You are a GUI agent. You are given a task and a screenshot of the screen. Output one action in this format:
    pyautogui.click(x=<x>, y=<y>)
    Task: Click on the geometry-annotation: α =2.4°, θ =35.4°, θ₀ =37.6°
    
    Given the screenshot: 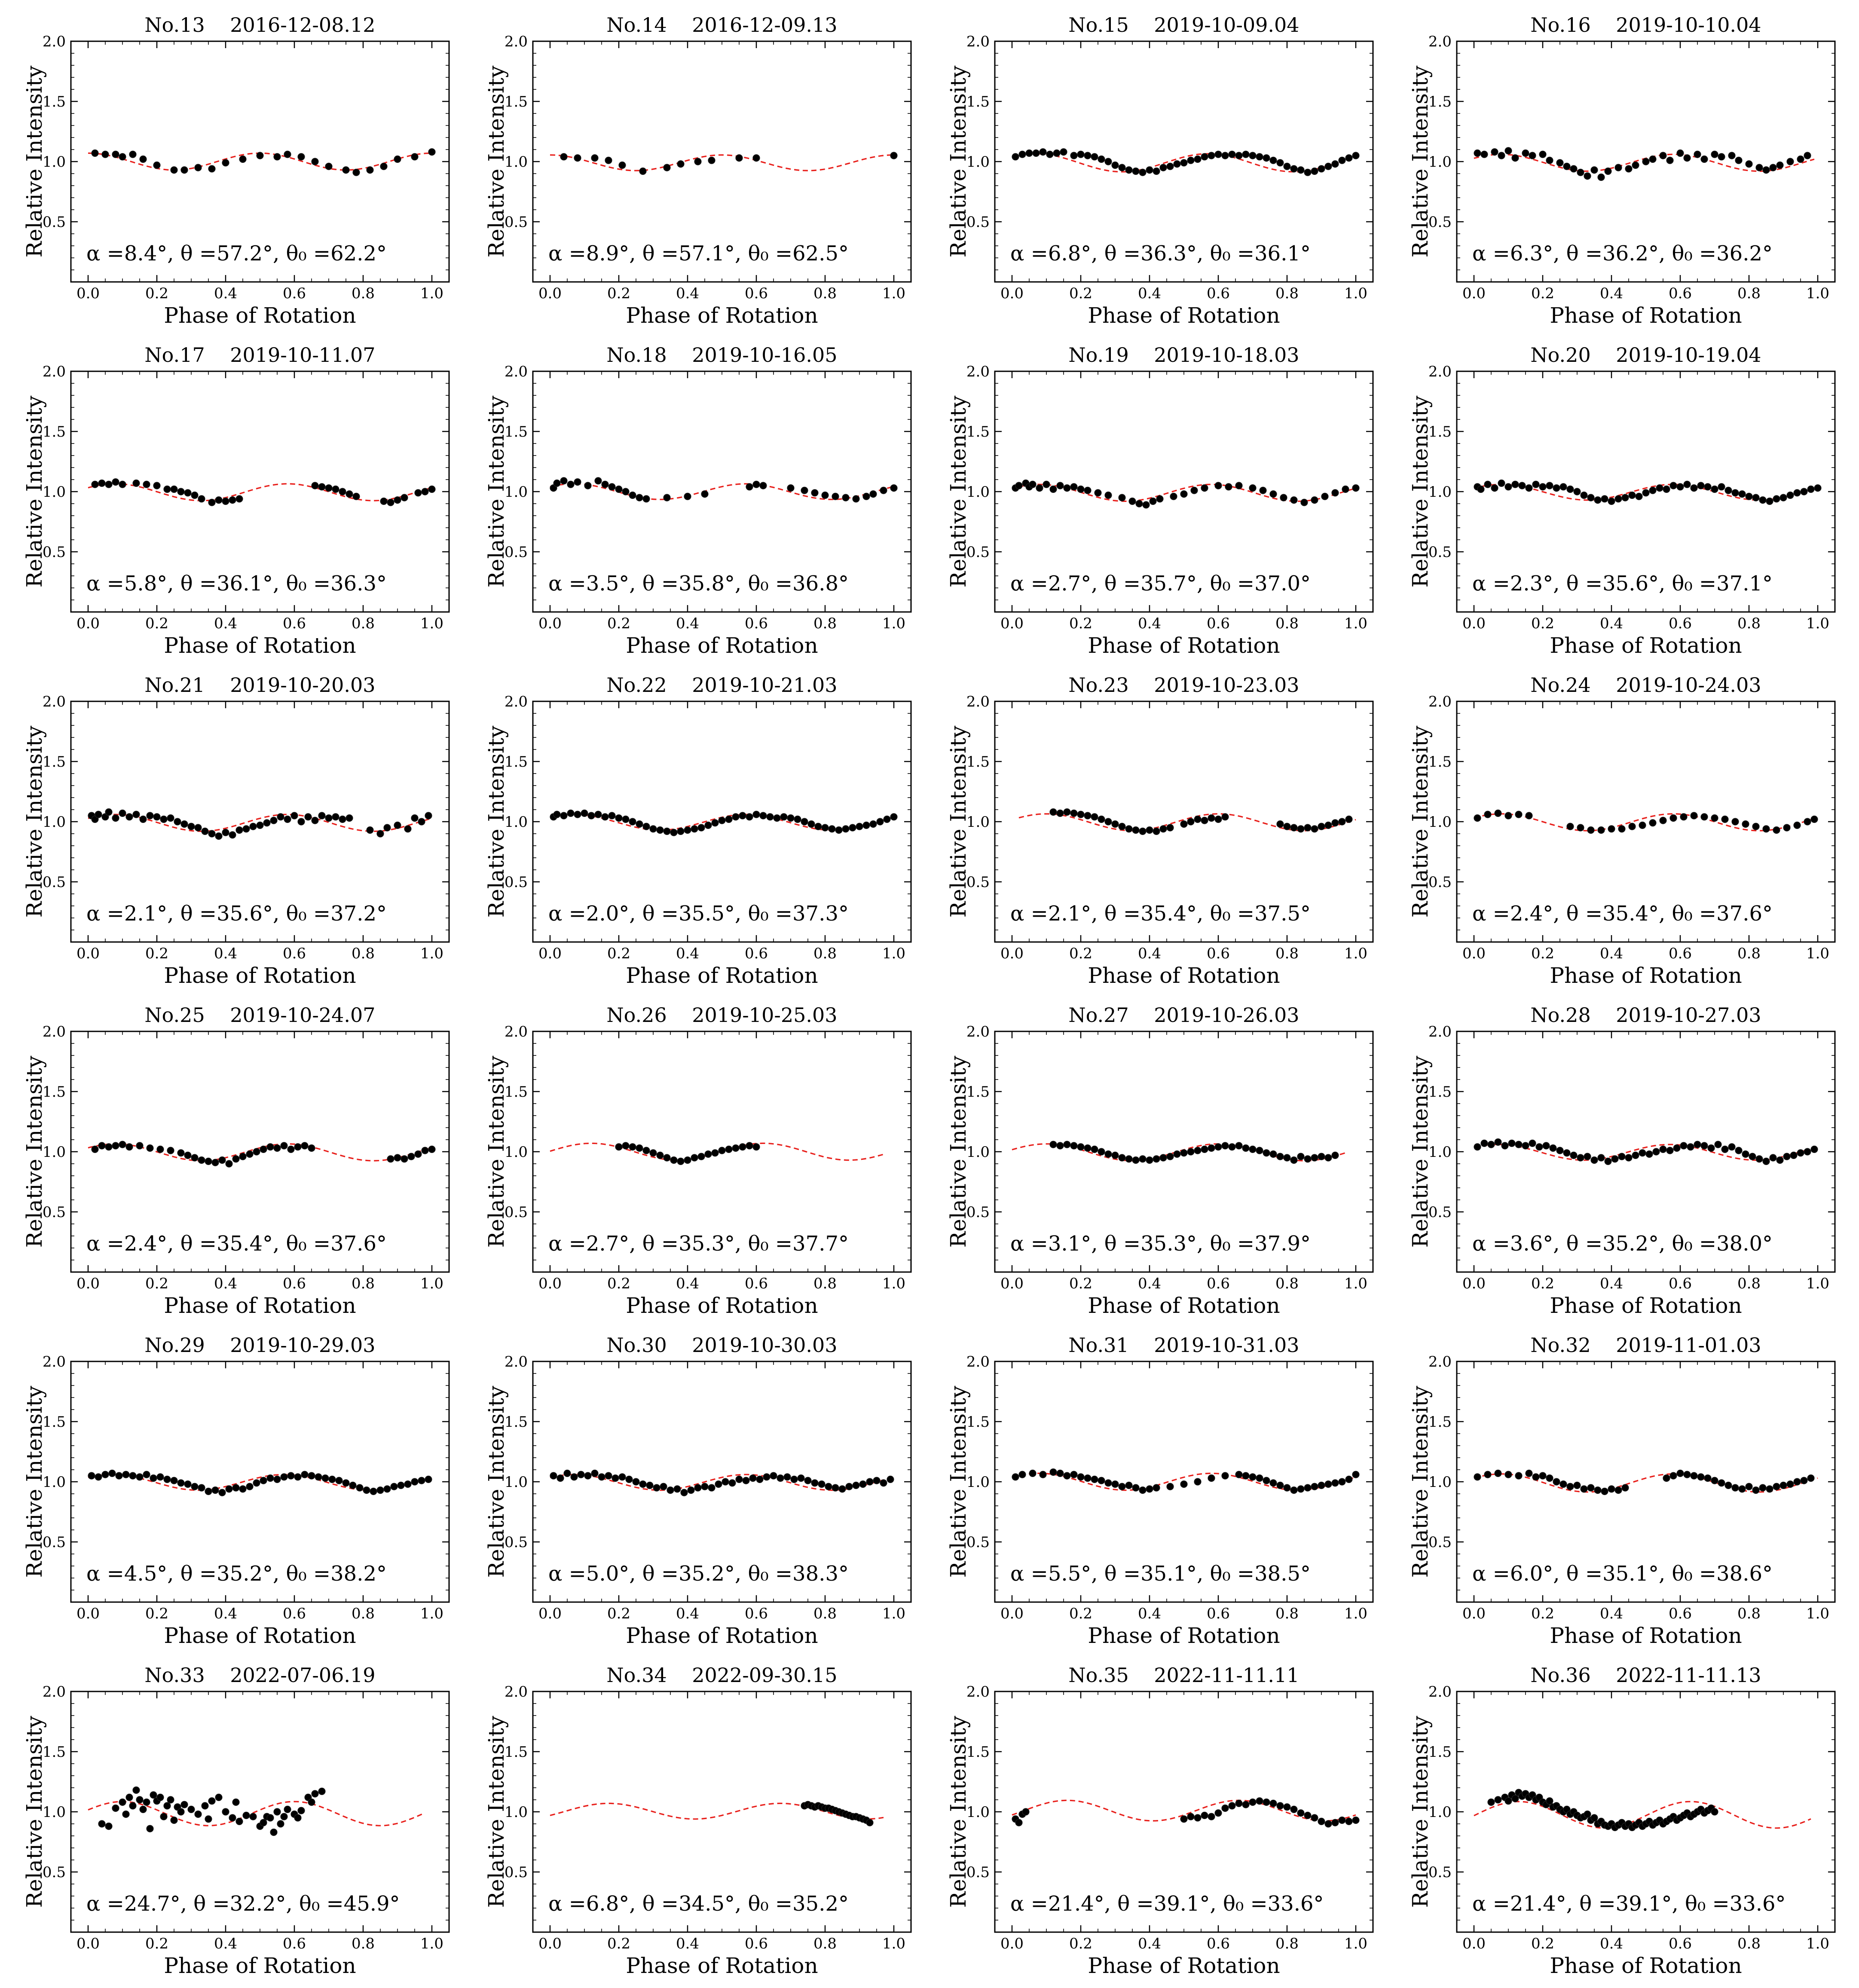 What is the action you would take?
    pyautogui.click(x=236, y=1244)
    